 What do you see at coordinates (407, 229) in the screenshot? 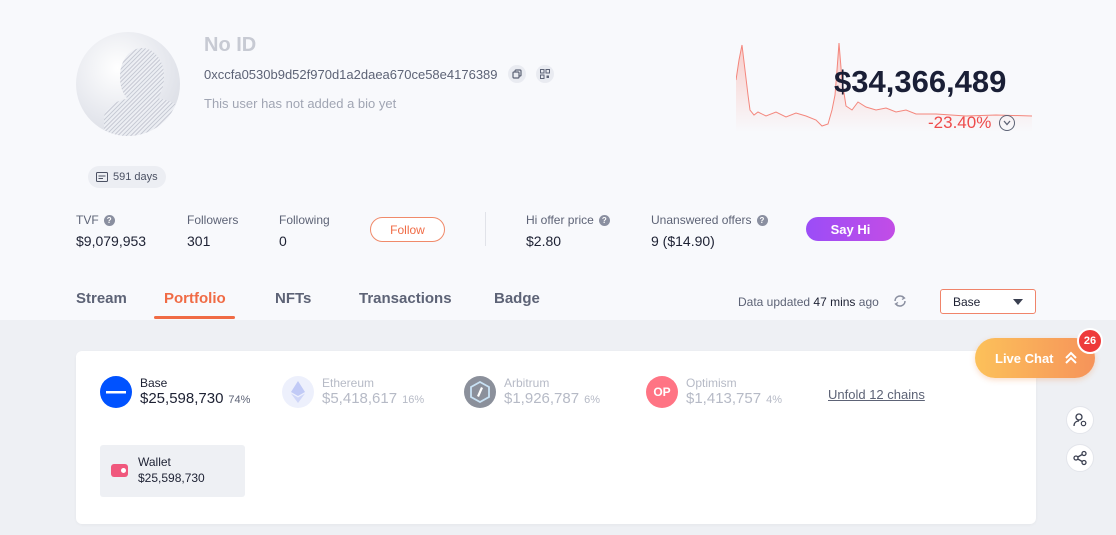
I see `follow-button: Follow` at bounding box center [407, 229].